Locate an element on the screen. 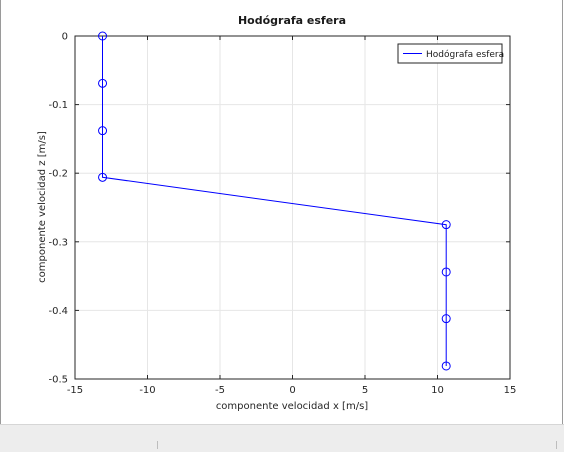  y-tick-label: -0.3 is located at coordinates (58, 242).